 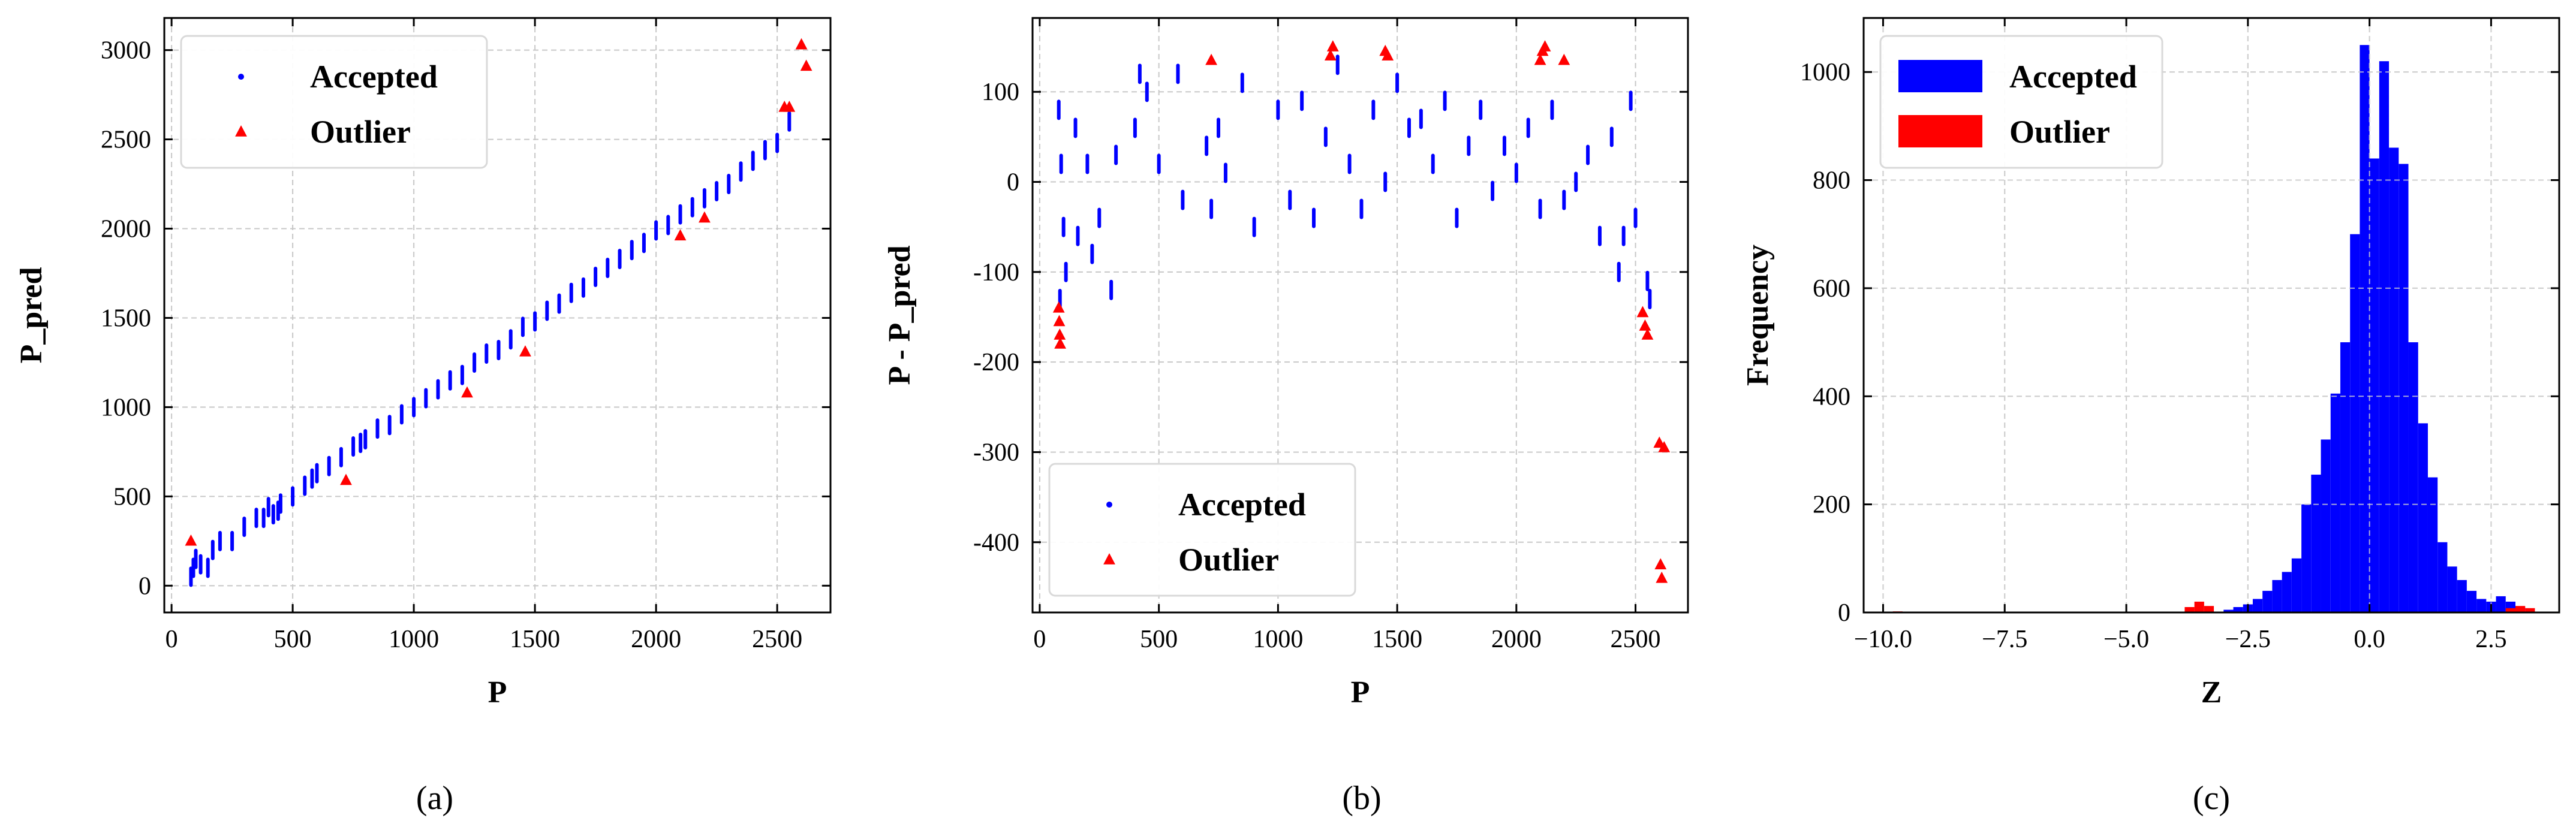 What do you see at coordinates (2126, 639) in the screenshot?
I see `x-tick-label: −5.0` at bounding box center [2126, 639].